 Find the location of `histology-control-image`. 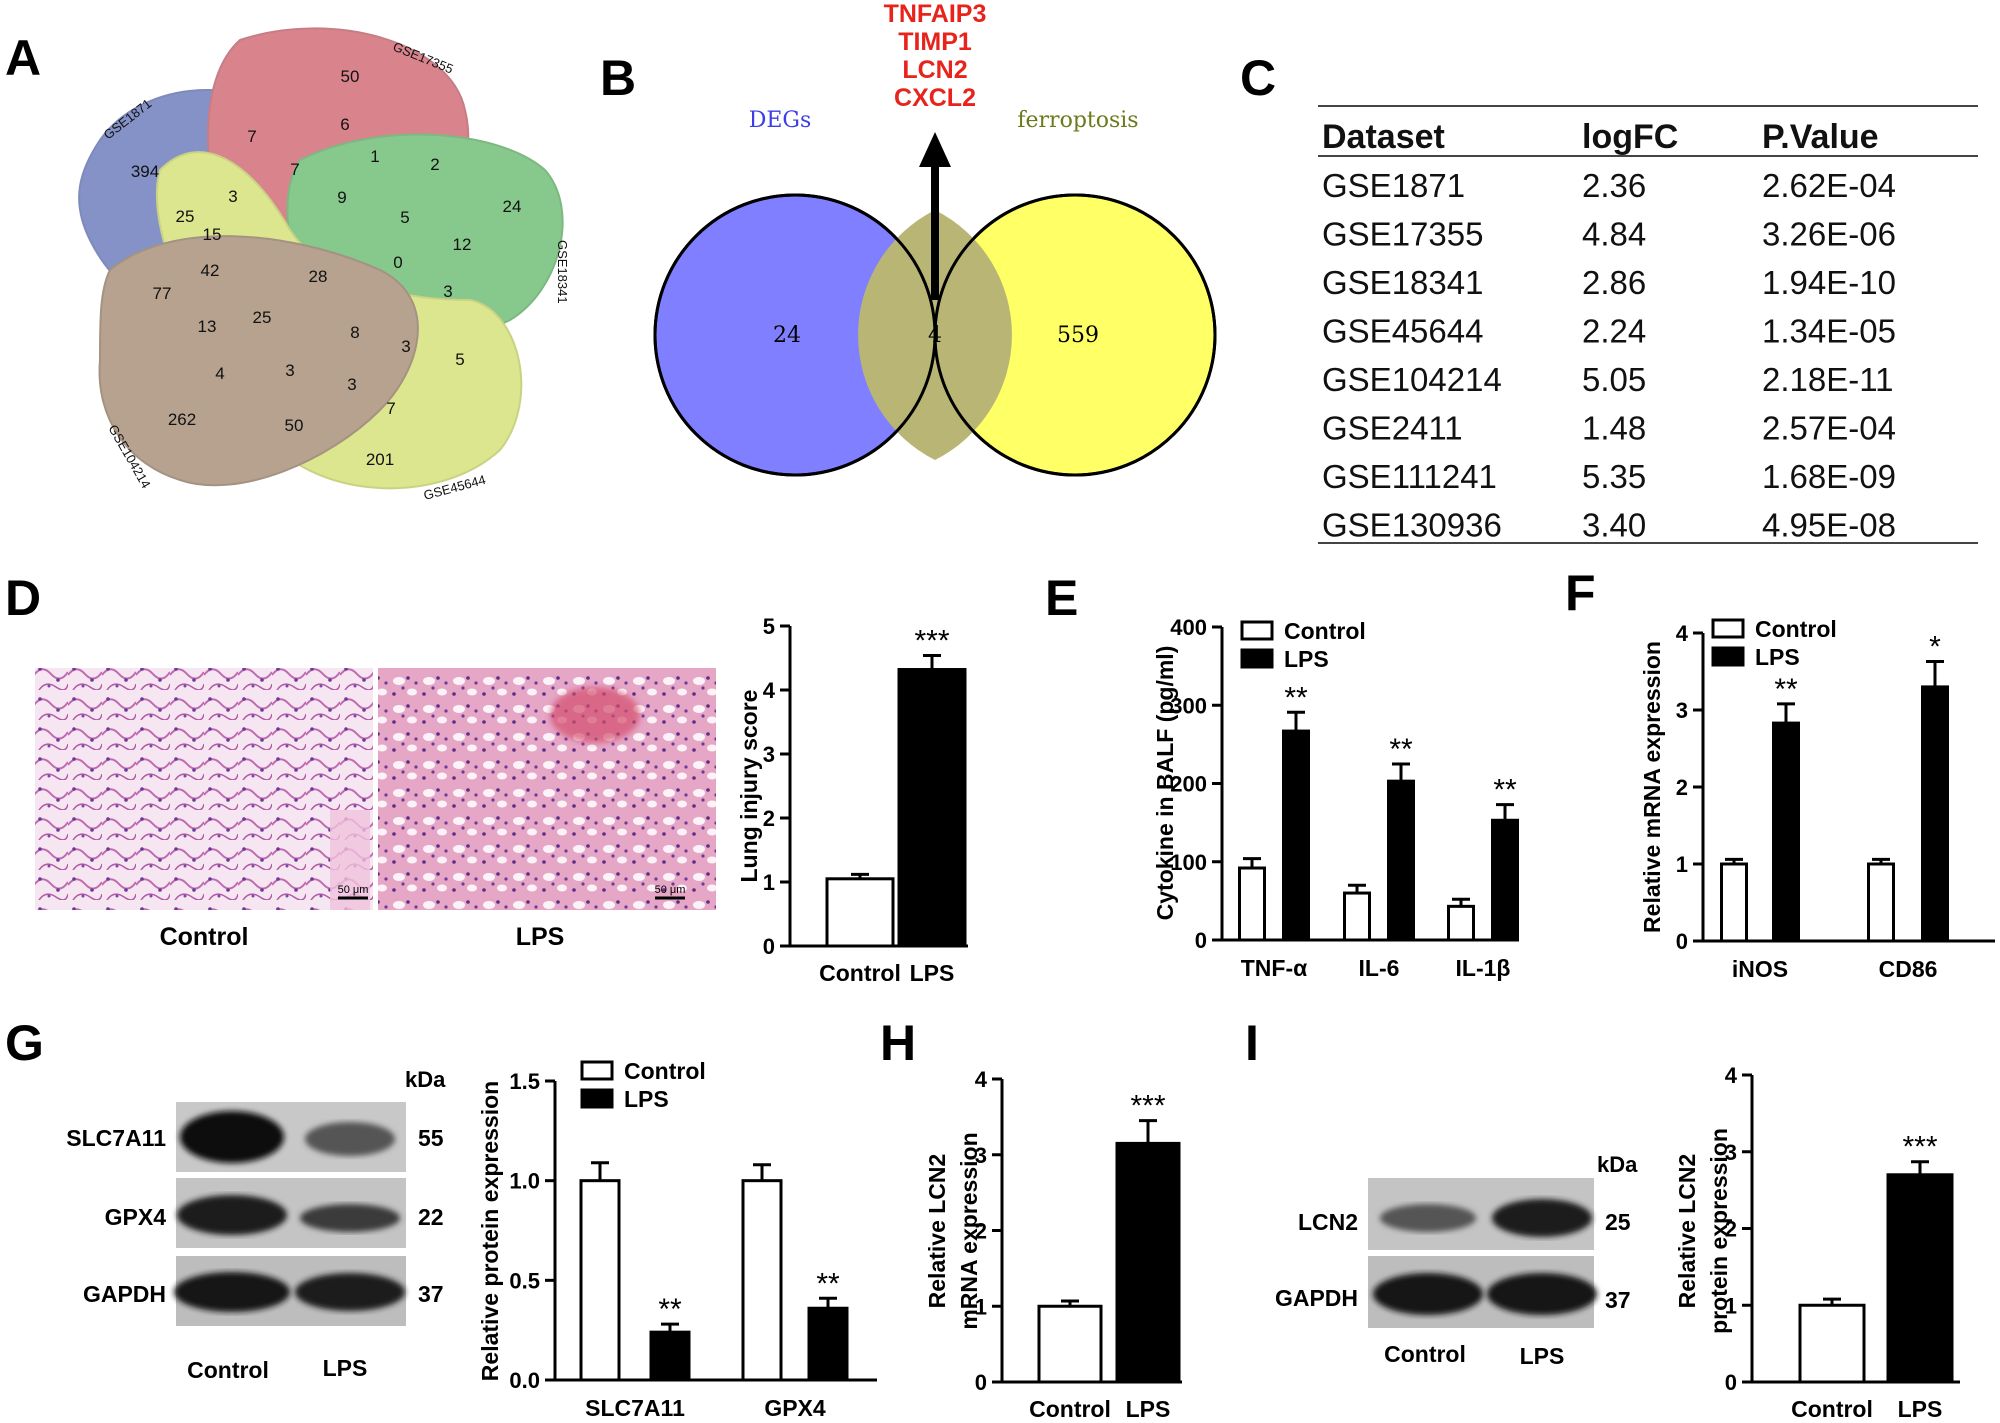

histology-control-image is located at coordinates (204, 789).